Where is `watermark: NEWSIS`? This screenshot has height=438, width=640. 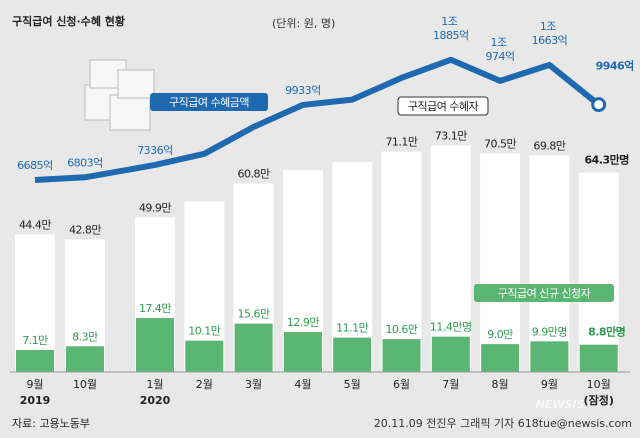
watermark: NEWSIS is located at coordinates (560, 404).